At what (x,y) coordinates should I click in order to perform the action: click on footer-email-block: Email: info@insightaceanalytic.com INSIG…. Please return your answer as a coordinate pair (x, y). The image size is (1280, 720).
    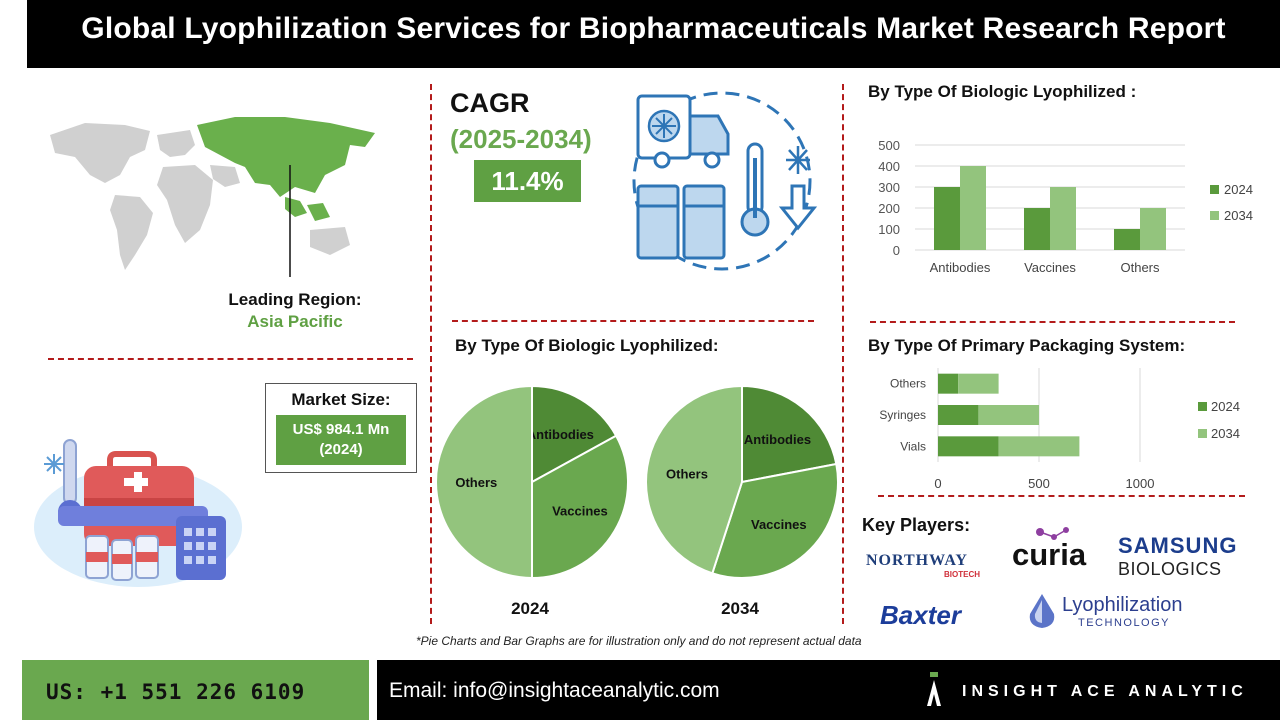
    Looking at the image, I should click on (828, 690).